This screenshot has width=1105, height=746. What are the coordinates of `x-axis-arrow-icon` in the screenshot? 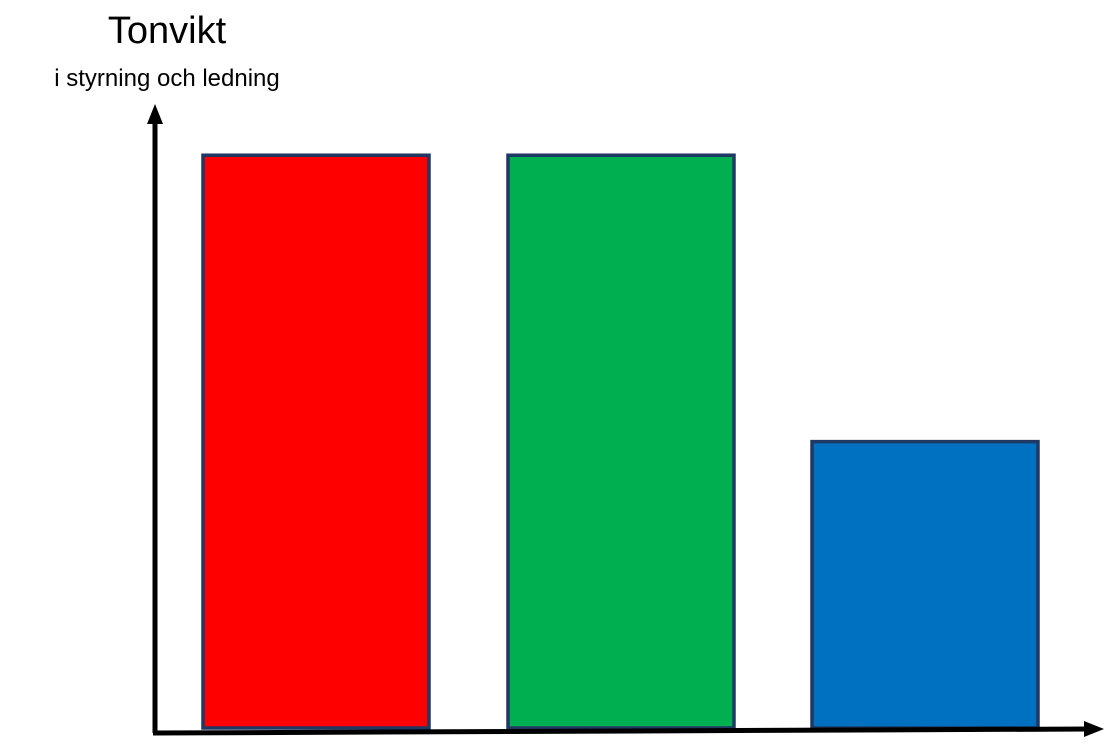 It's located at (1094, 729).